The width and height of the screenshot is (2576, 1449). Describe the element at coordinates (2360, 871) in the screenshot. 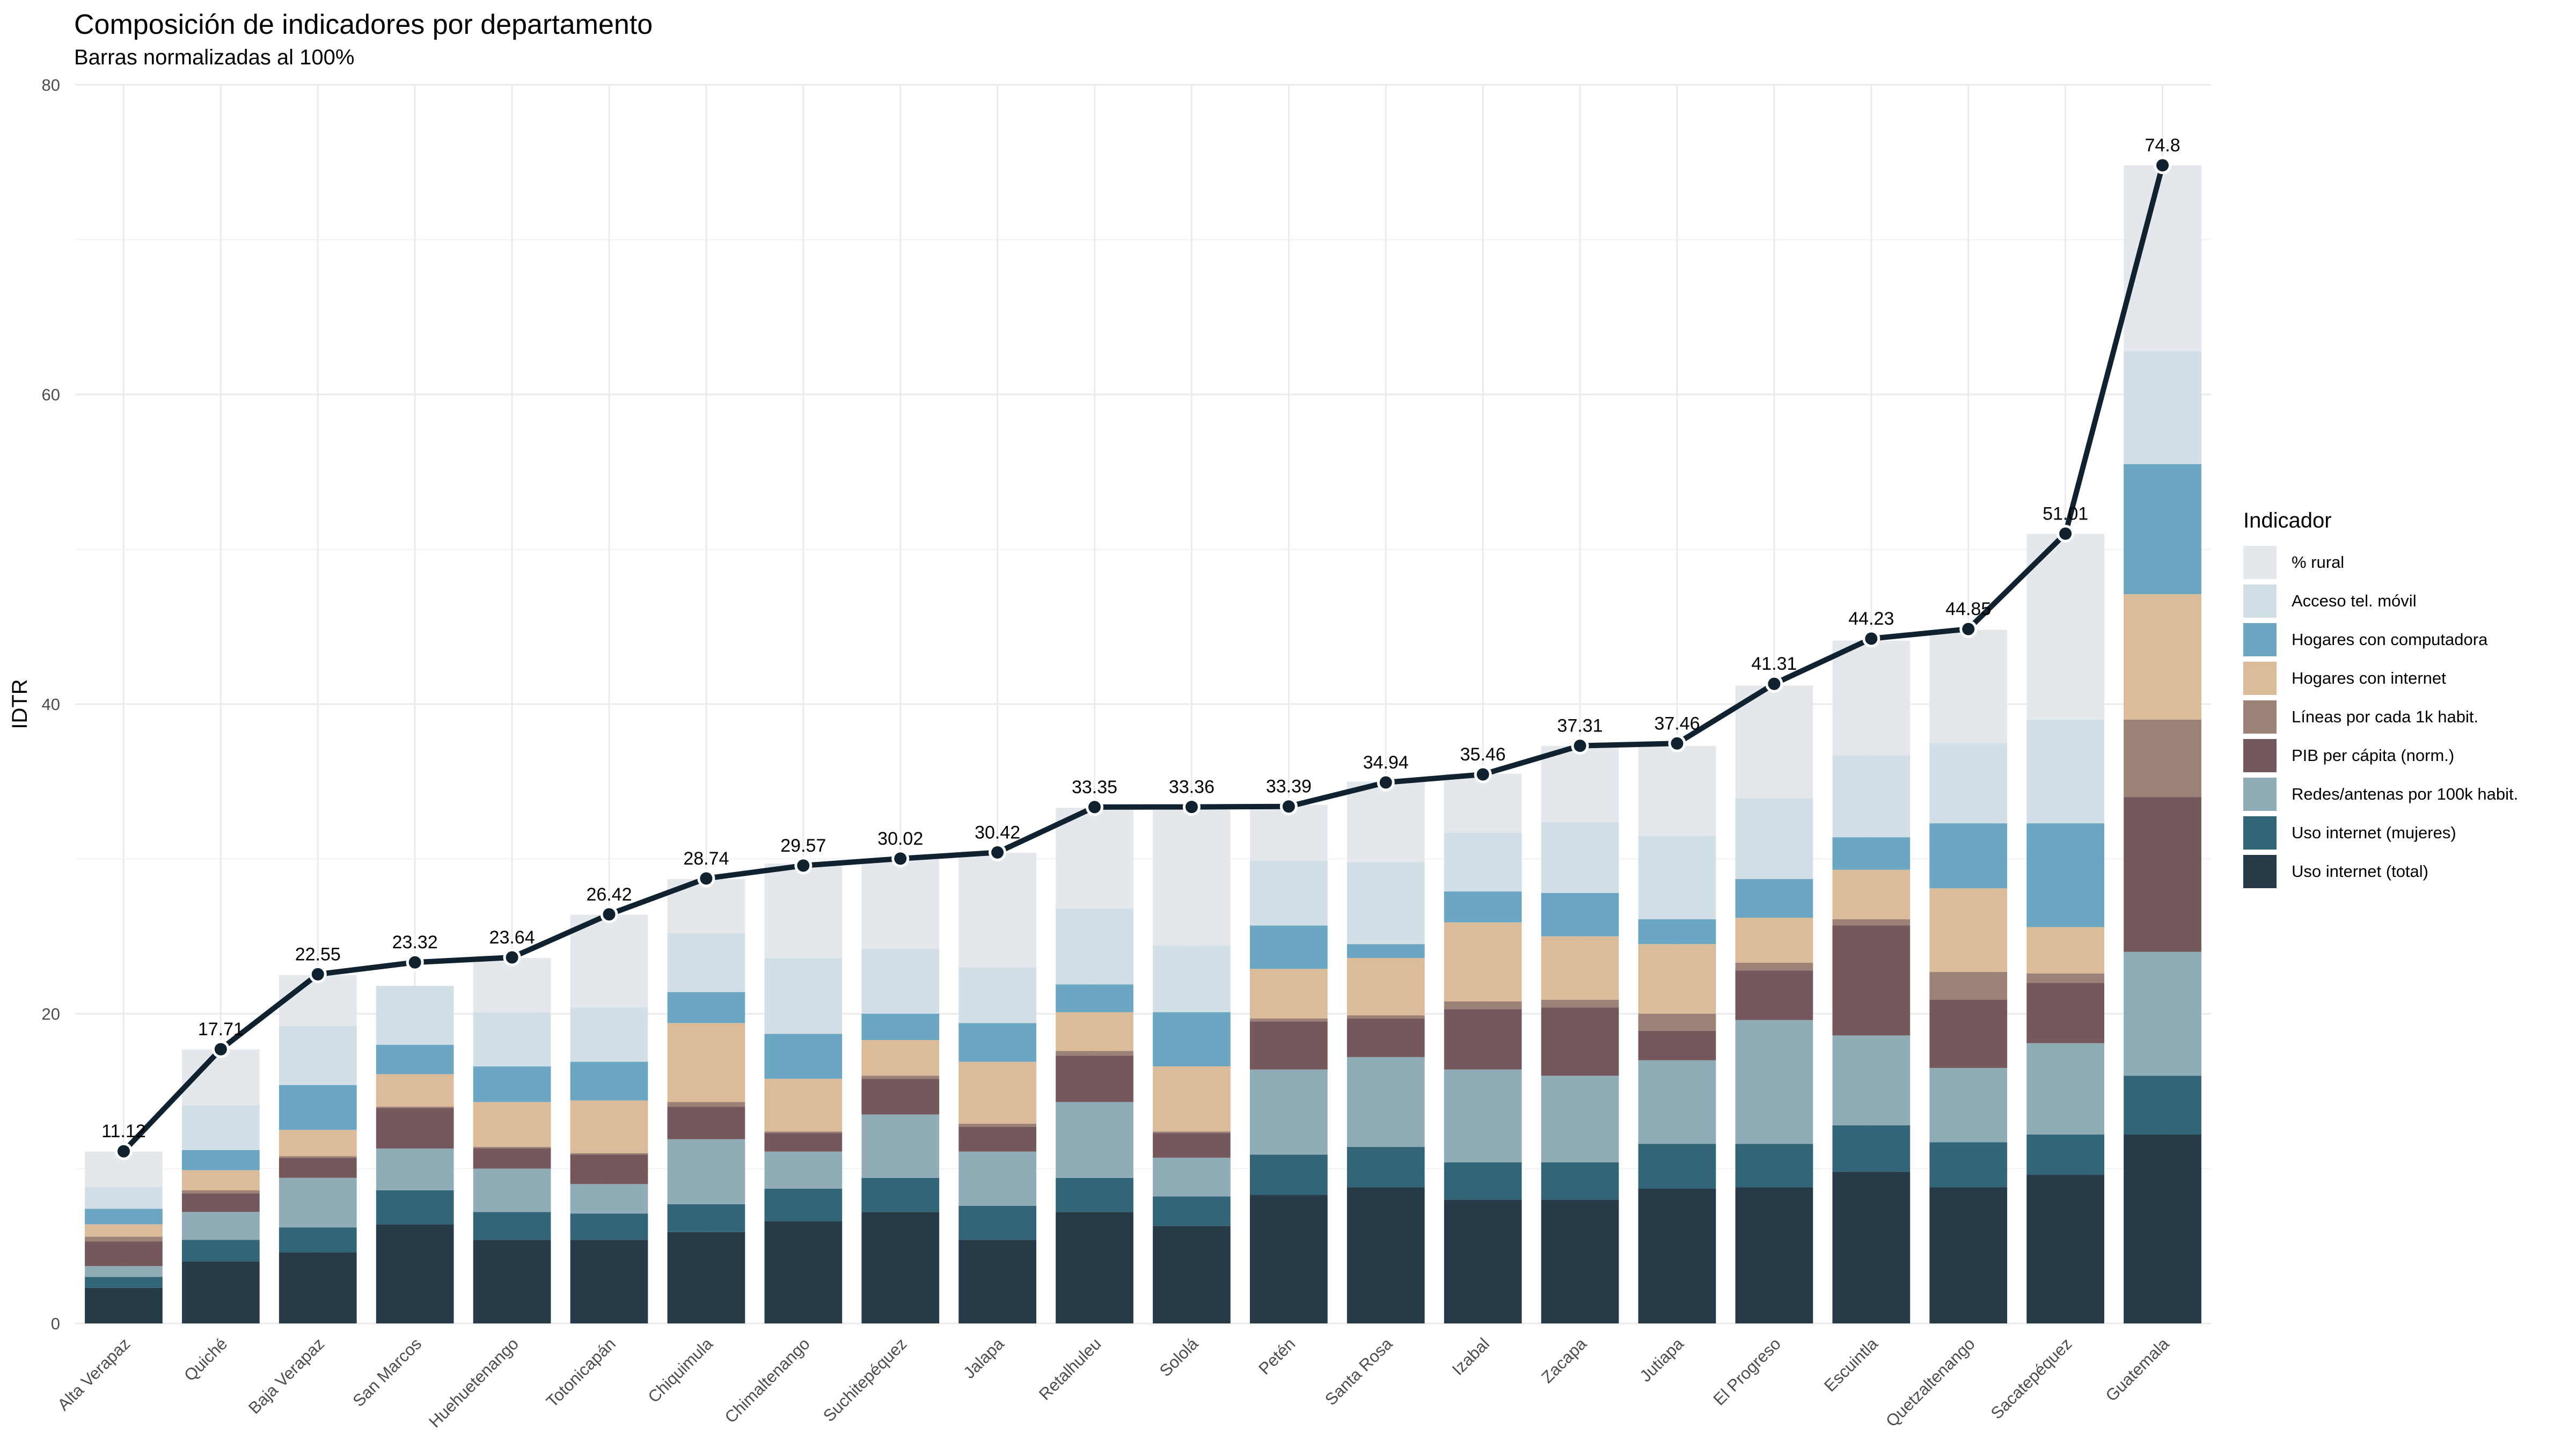

I see `legend-label: Uso internet (total)` at that location.